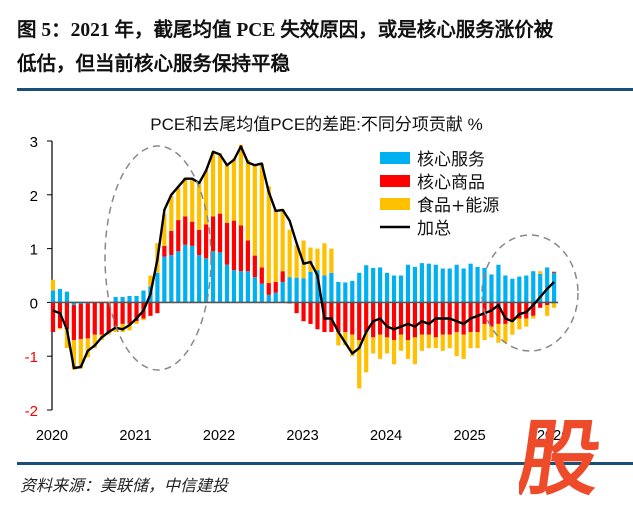 The height and width of the screenshot is (511, 633). I want to click on y-tick-label: 1, so click(34, 250).